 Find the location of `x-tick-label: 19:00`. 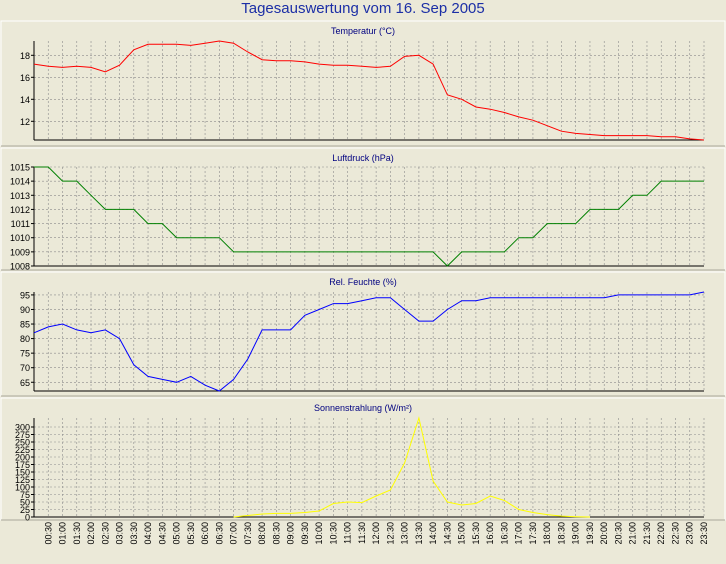

x-tick-label: 19:00 is located at coordinates (576, 533).